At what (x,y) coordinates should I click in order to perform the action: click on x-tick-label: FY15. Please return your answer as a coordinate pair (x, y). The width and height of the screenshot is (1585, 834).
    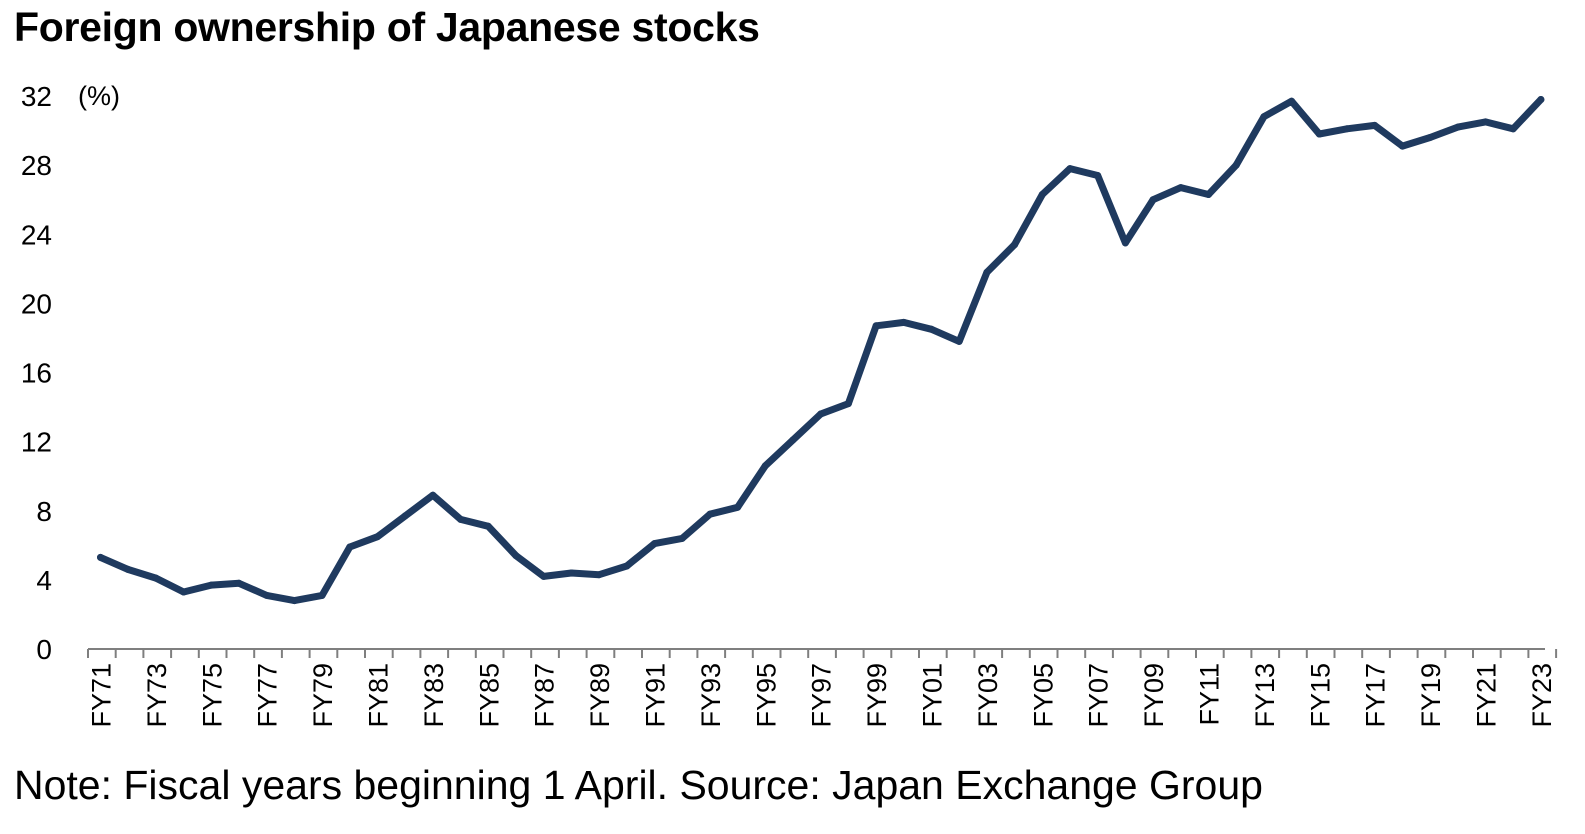
    Looking at the image, I should click on (1320, 695).